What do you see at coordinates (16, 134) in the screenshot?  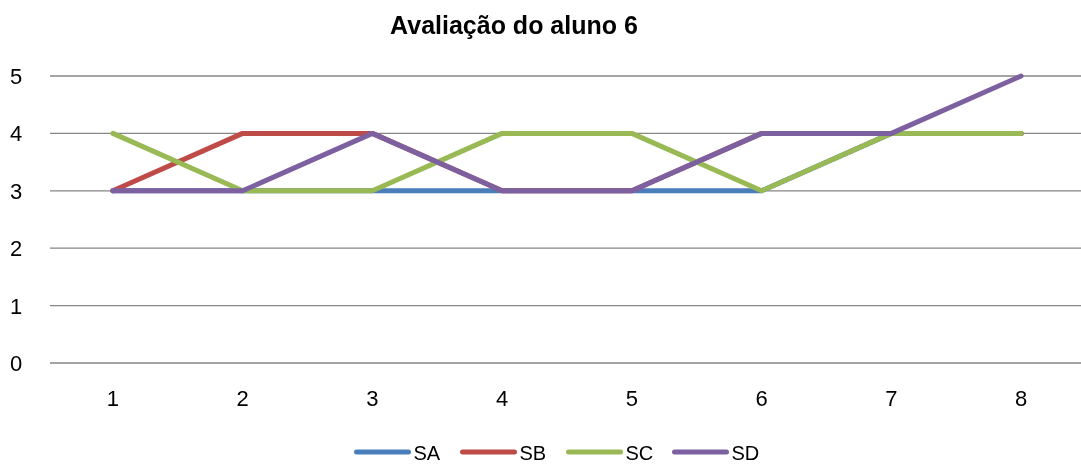 I see `y-tick-label: 4` at bounding box center [16, 134].